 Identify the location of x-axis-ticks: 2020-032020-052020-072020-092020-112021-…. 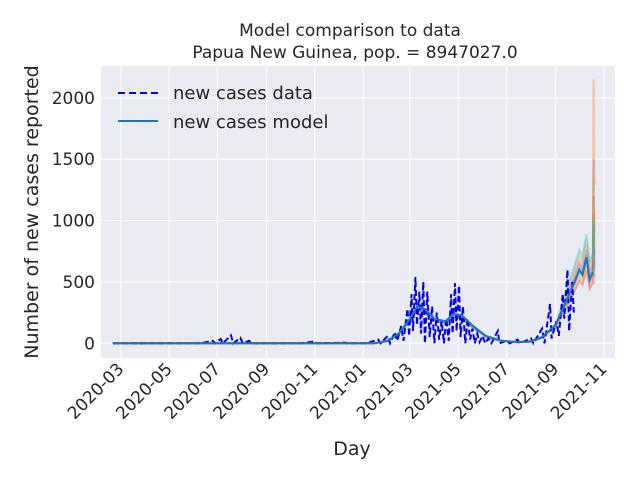
(337, 391).